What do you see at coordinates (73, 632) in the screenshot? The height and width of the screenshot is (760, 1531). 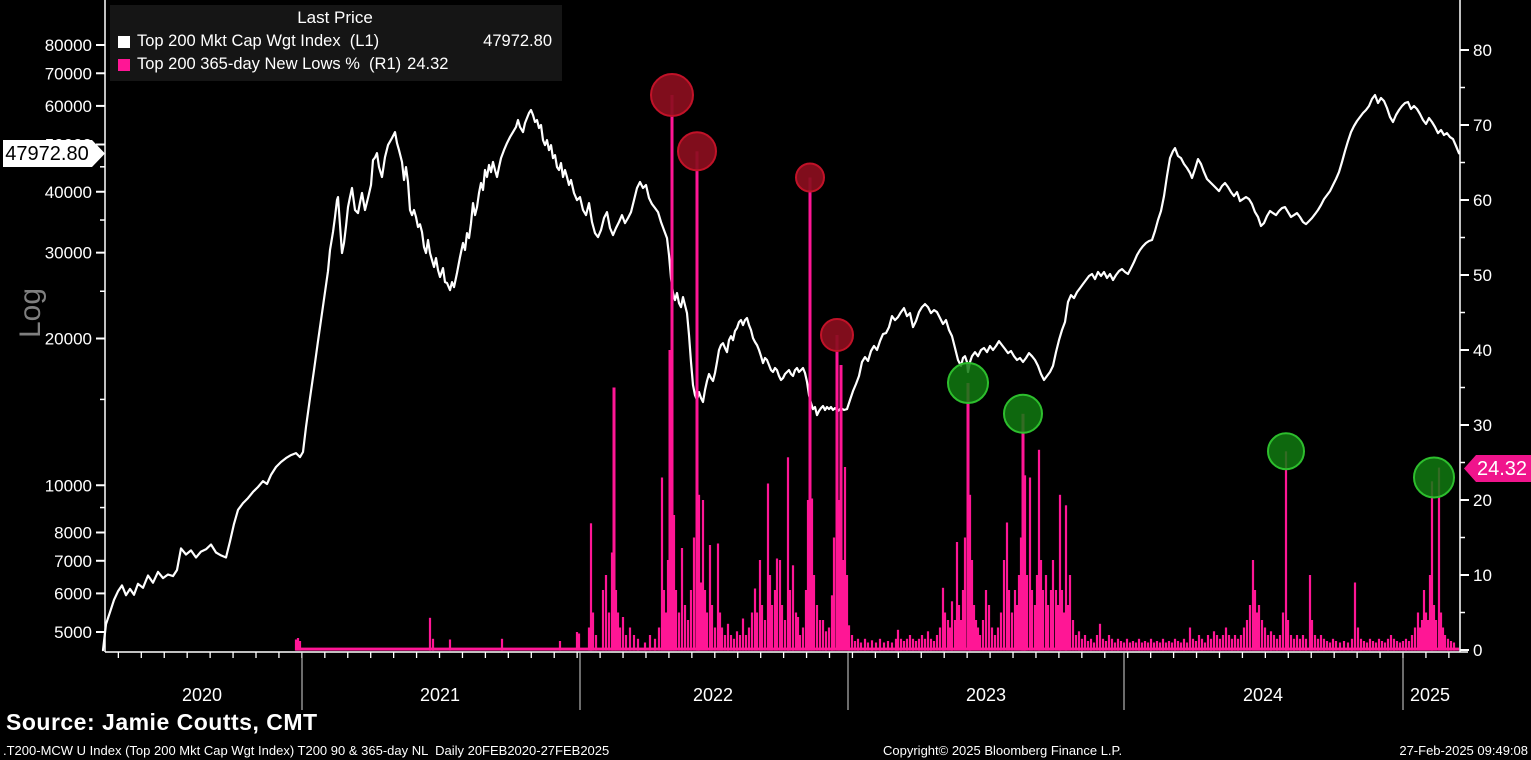 I see `svg-text: 5000` at bounding box center [73, 632].